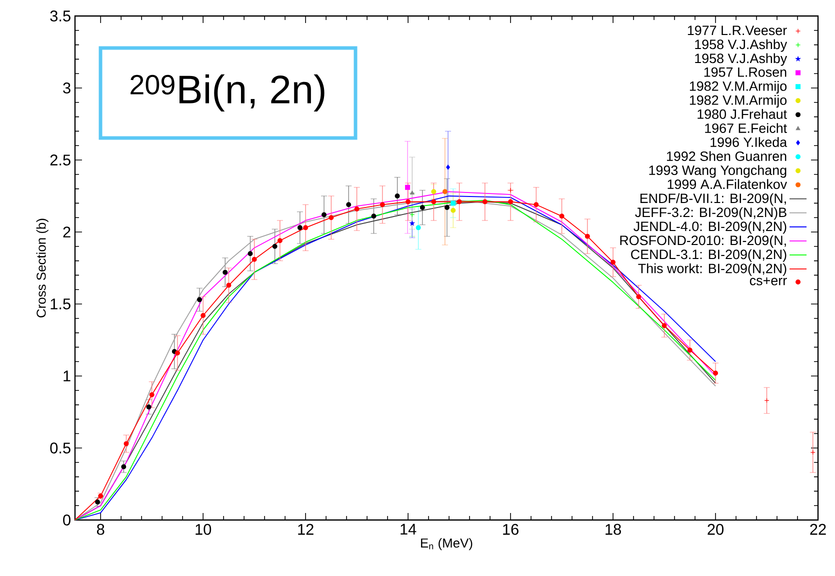  I want to click on legend-label: 1967 E.Feicht, so click(746, 128).